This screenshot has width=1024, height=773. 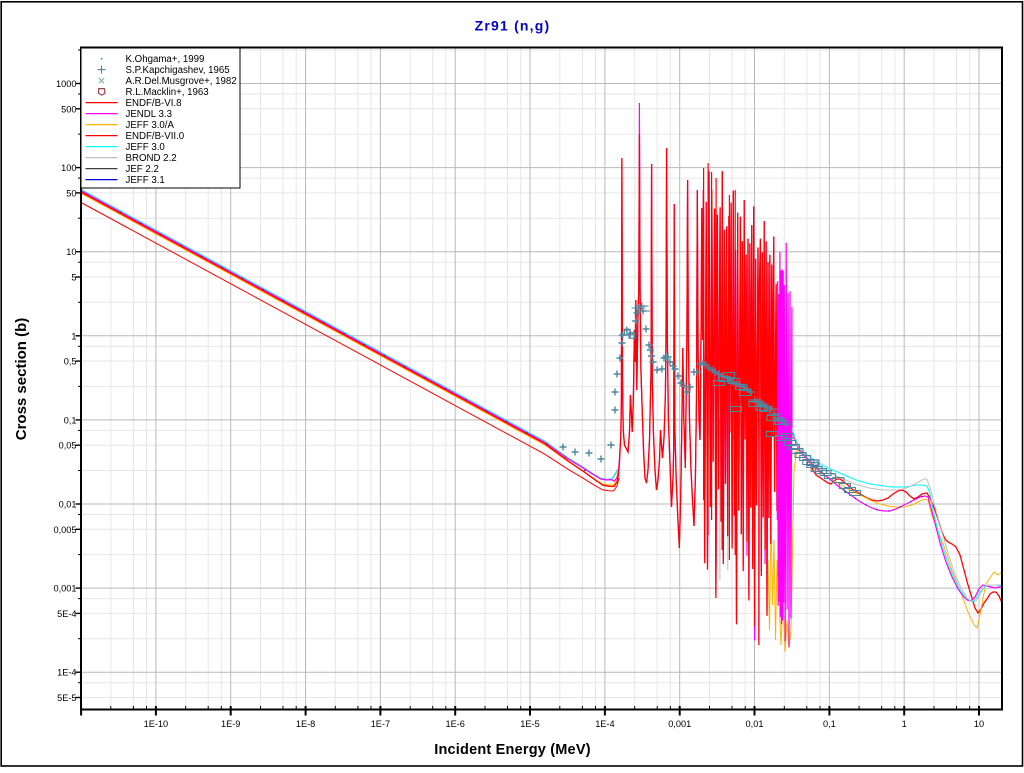 What do you see at coordinates (146, 147) in the screenshot?
I see `svg-text: JEFF 3.0` at bounding box center [146, 147].